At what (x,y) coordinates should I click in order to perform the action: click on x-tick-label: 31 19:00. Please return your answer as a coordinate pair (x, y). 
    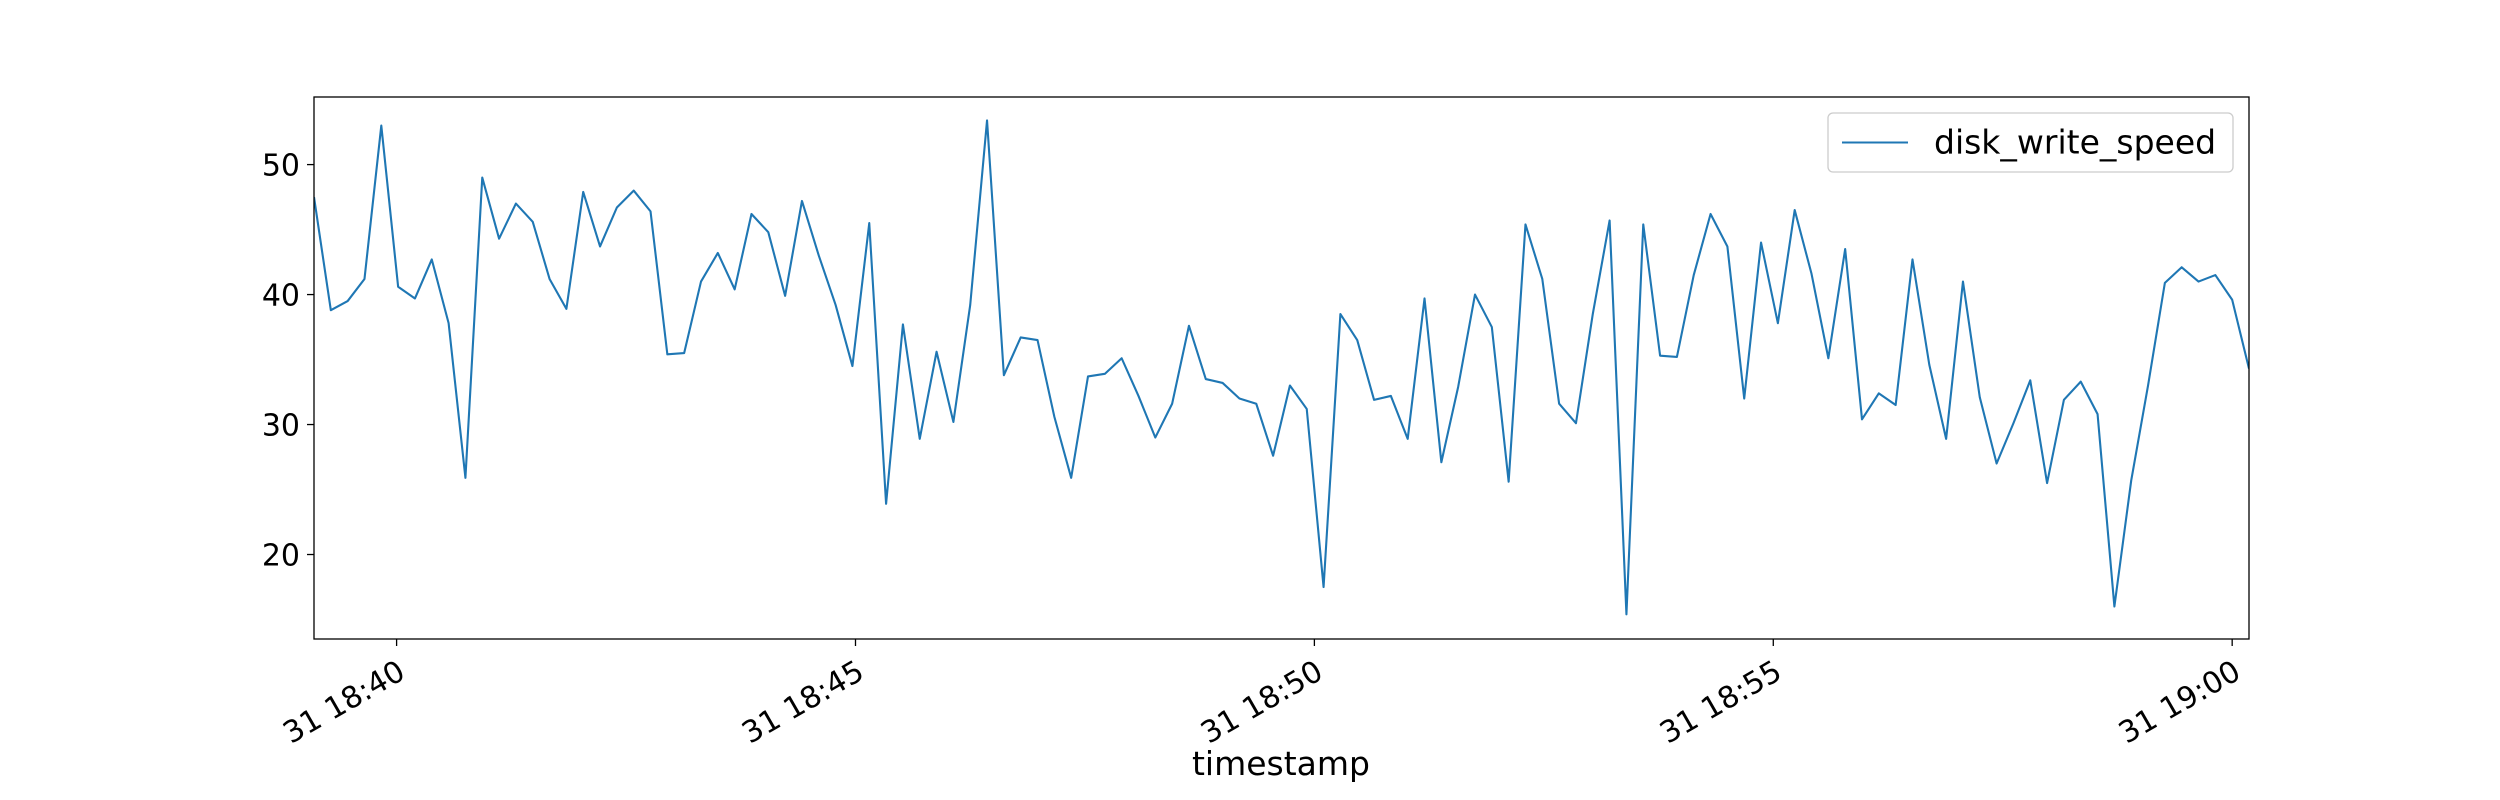
    Looking at the image, I should click on (2180, 702).